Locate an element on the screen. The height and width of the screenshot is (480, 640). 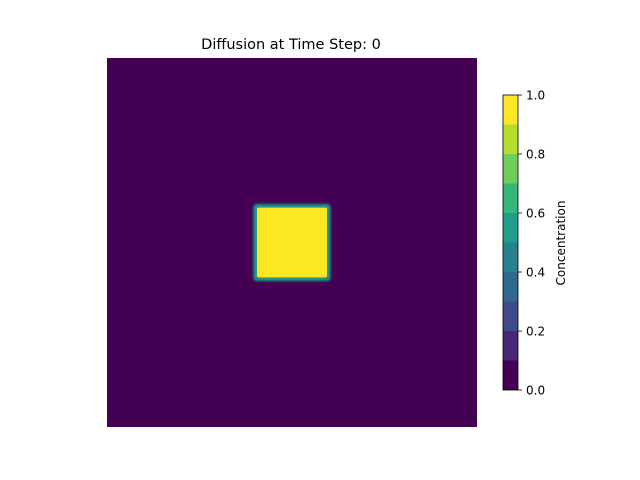
colorbar-tick-label: 0.0 is located at coordinates (535, 391).